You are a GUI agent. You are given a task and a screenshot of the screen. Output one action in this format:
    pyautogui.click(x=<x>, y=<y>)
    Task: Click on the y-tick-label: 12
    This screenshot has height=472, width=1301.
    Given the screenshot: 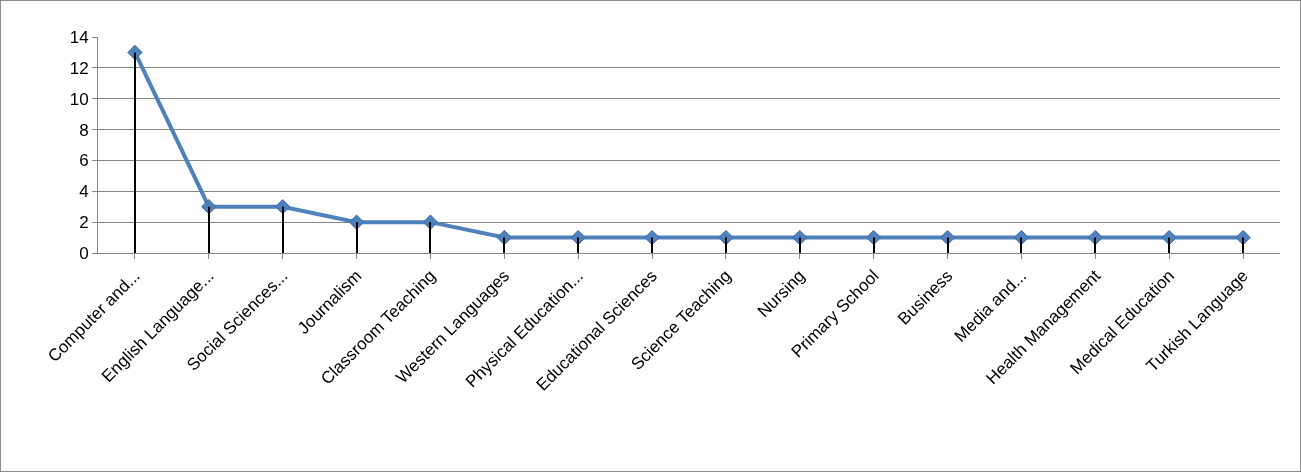 What is the action you would take?
    pyautogui.click(x=79, y=68)
    